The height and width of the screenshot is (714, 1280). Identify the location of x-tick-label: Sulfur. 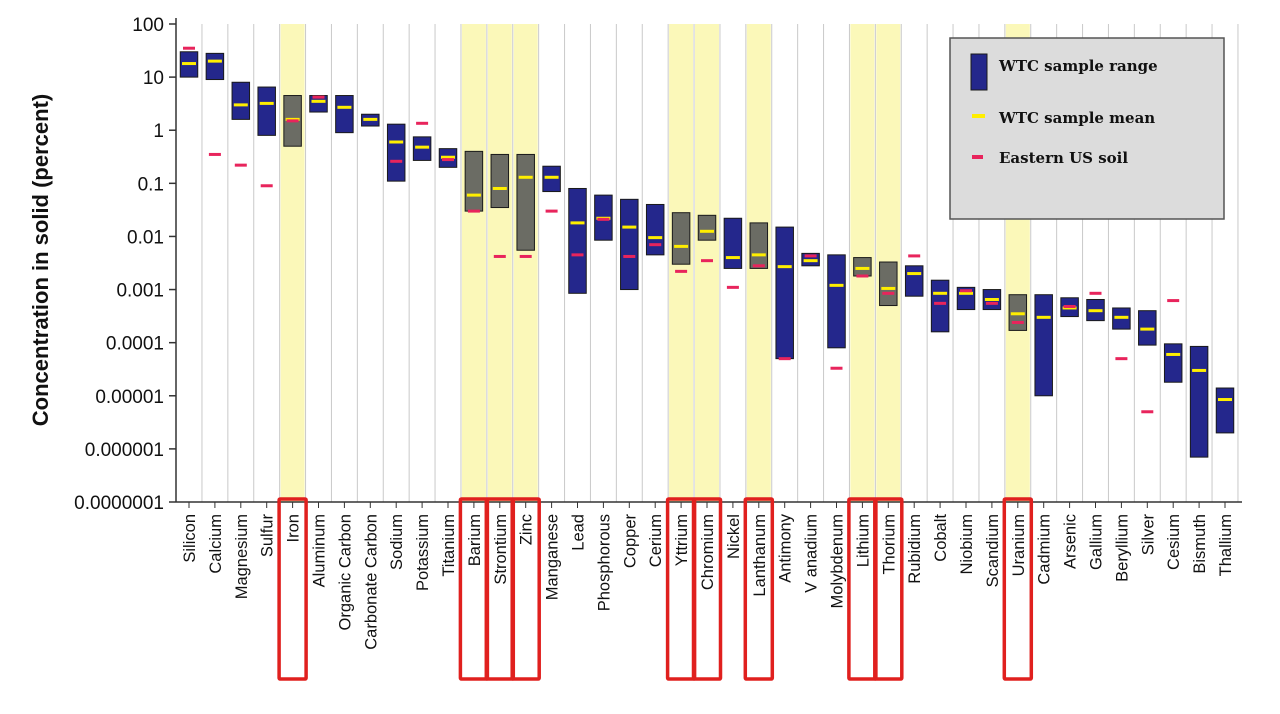
(268, 536).